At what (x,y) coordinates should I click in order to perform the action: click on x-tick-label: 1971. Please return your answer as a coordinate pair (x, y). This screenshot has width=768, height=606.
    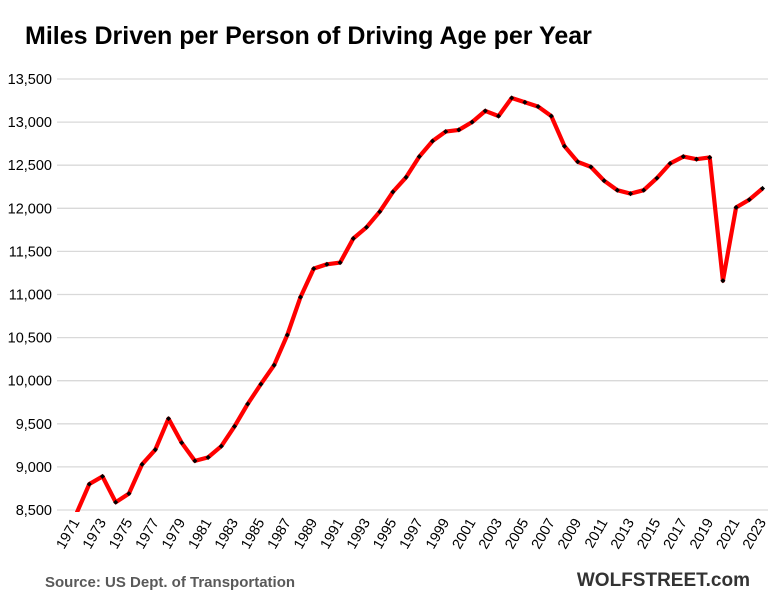
    Looking at the image, I should click on (69, 534).